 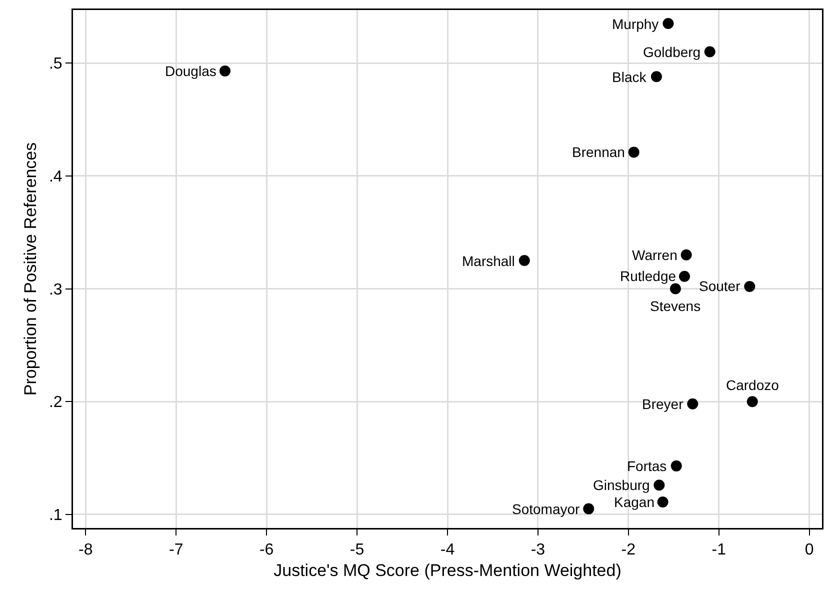 I want to click on x-tick-label: -5, so click(x=357, y=550).